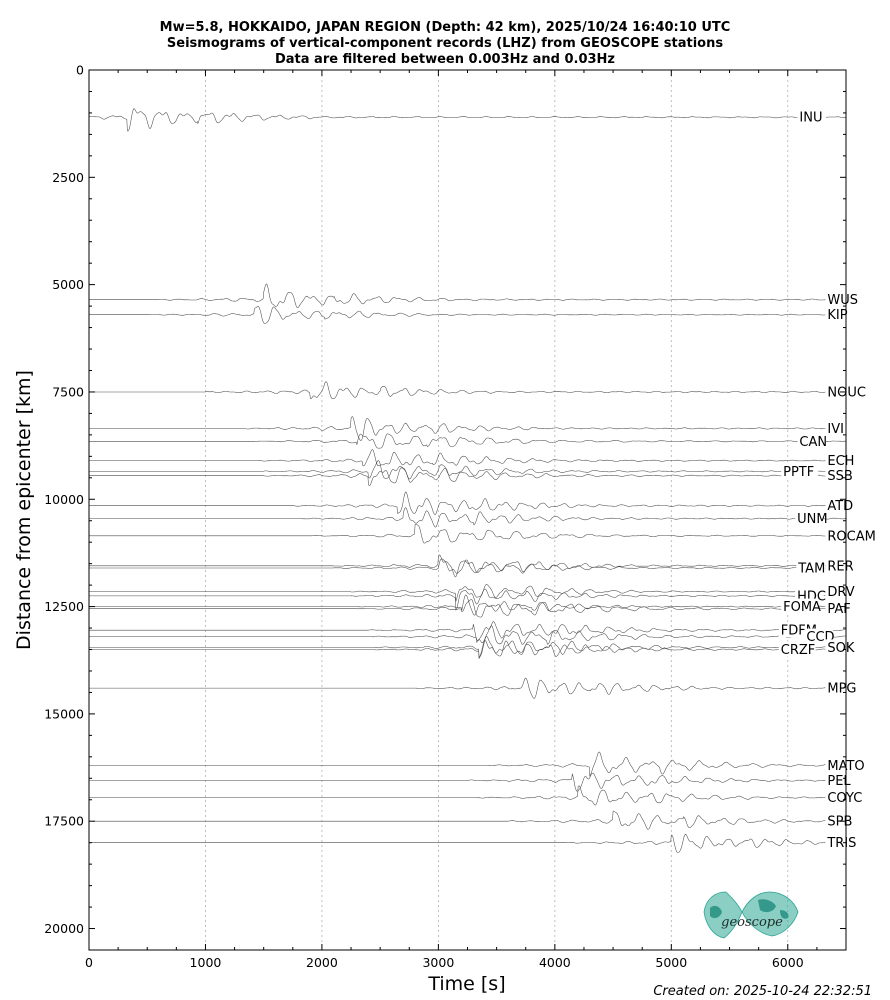  I want to click on station-label-bg-rer, so click(839, 565).